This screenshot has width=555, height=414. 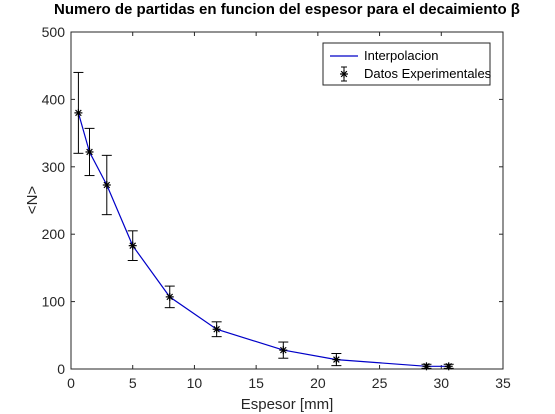 I want to click on legend-box, so click(x=406, y=64).